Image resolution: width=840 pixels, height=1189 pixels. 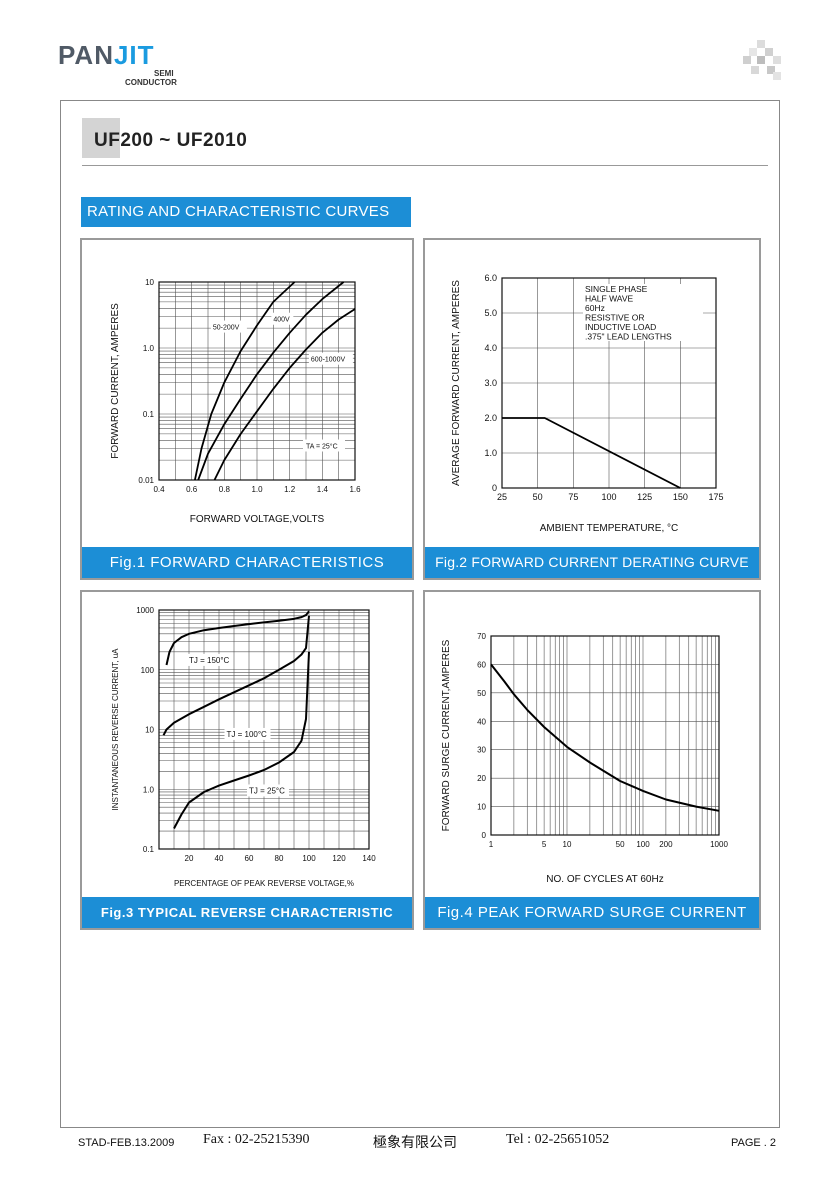 I want to click on fig3-caption: Fig.3 TYPICAL REVERSE CHARACTERISTIC, so click(x=247, y=912).